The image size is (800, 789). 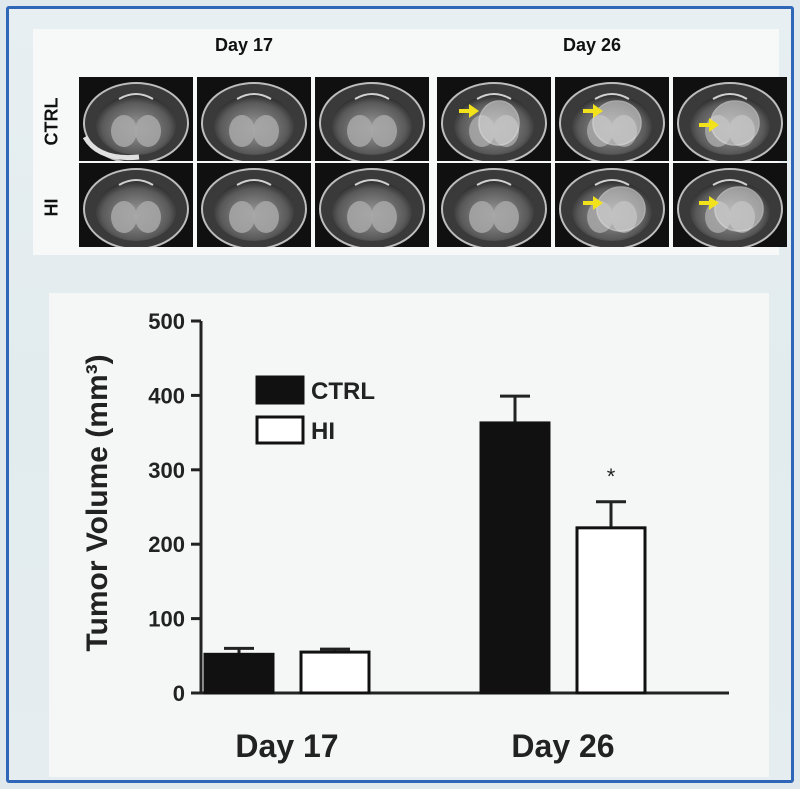 What do you see at coordinates (166, 395) in the screenshot?
I see `y-tick-label: 400` at bounding box center [166, 395].